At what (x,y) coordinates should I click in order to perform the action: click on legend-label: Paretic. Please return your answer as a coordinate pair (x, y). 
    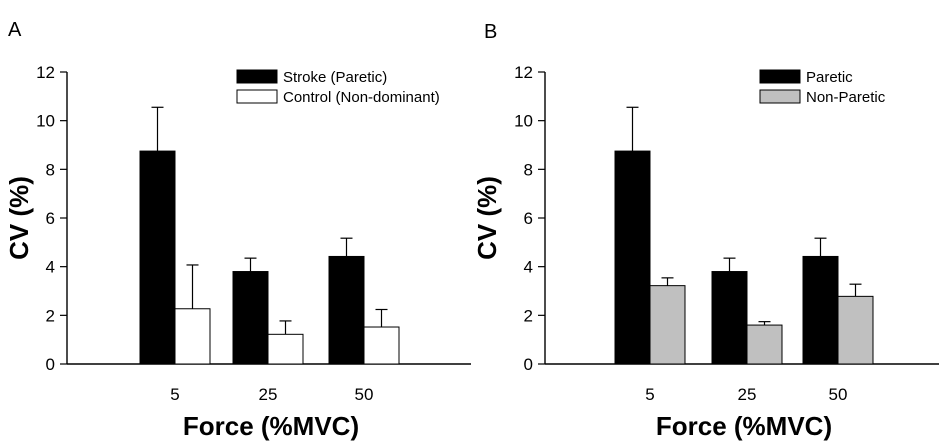
    Looking at the image, I should click on (829, 77).